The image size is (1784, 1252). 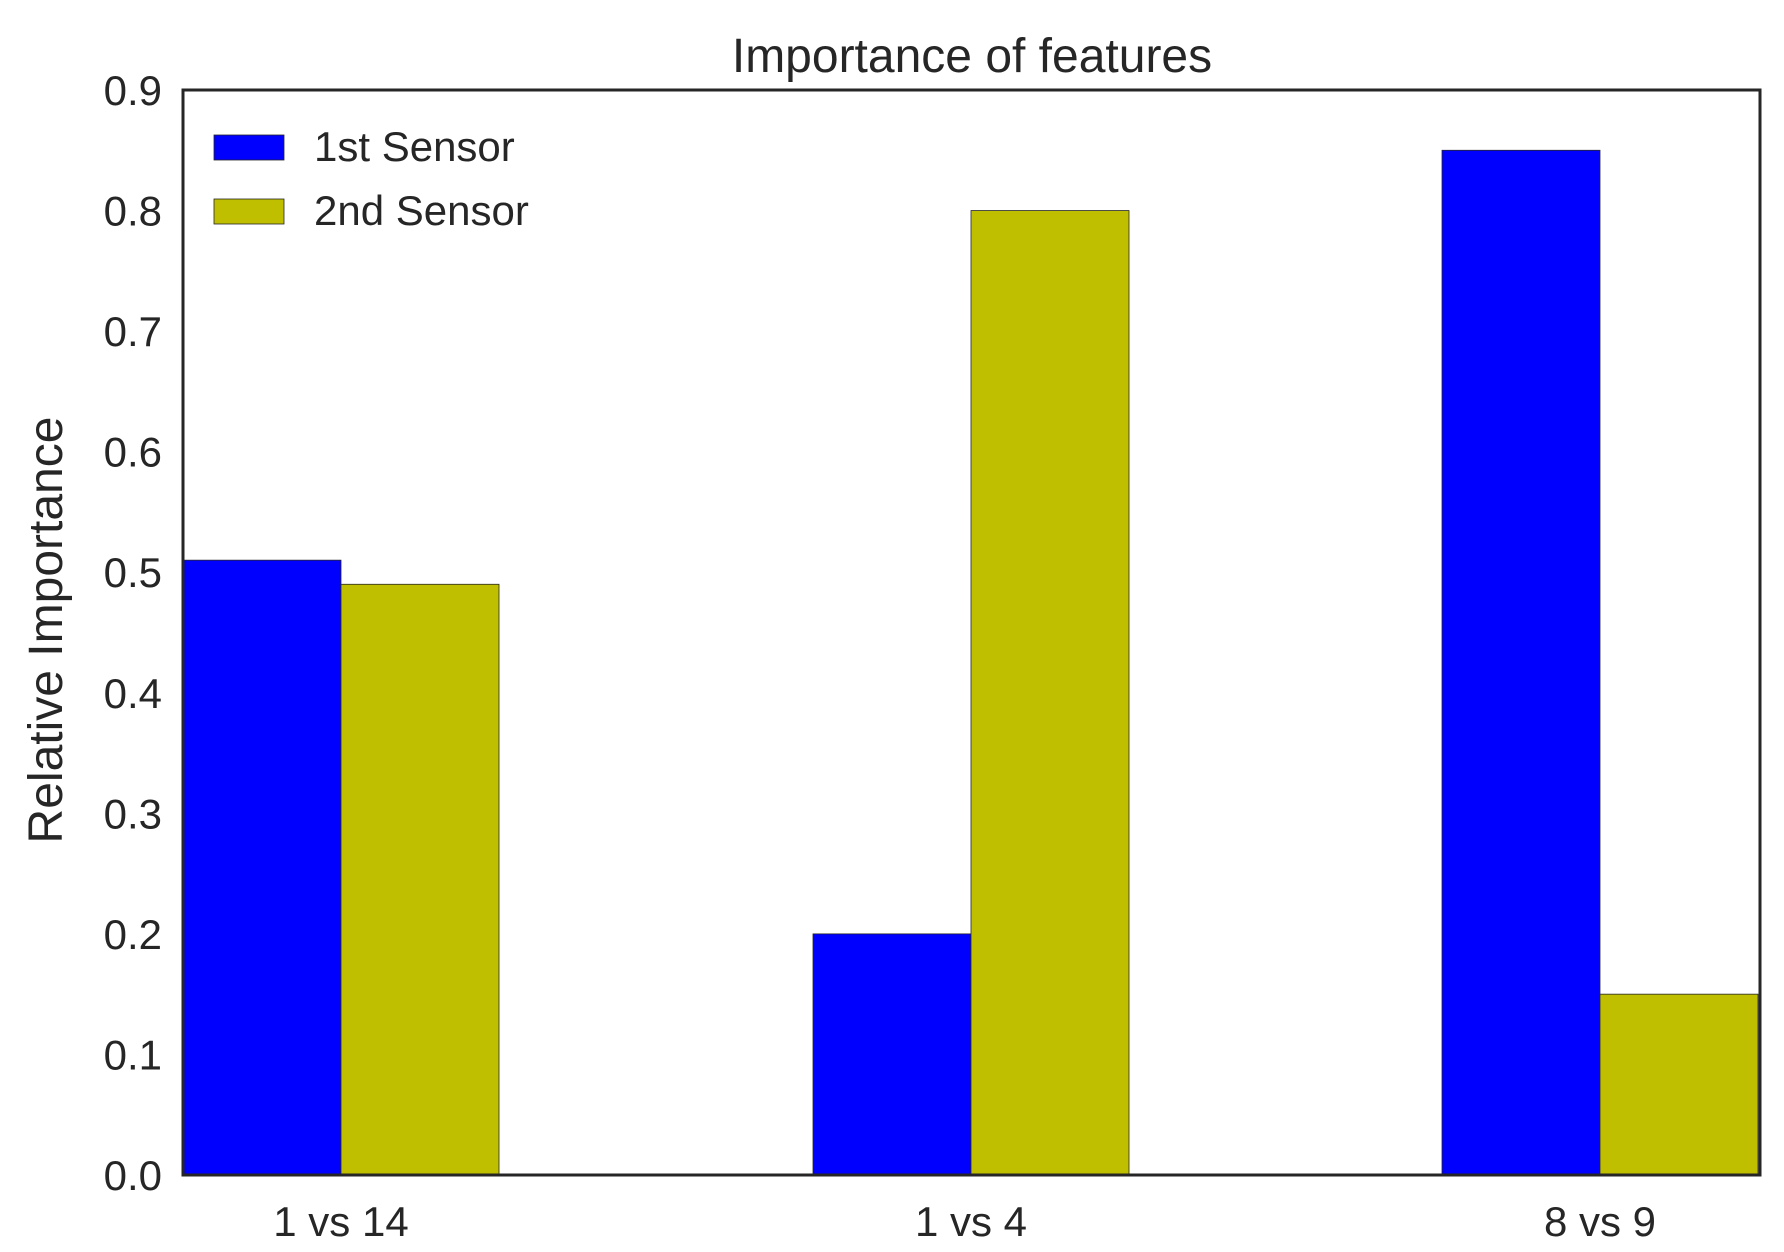 I want to click on y-tick-label: 0.2, so click(x=133, y=934).